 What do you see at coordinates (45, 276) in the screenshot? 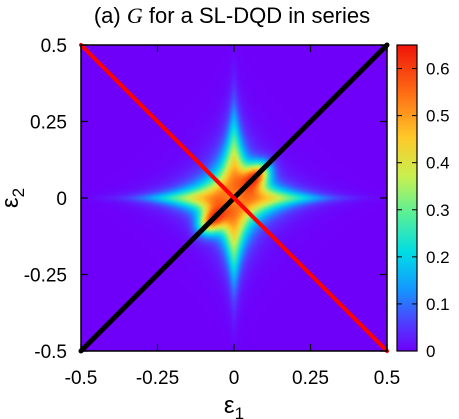
I see `y-tick-label: -0.25` at bounding box center [45, 276].